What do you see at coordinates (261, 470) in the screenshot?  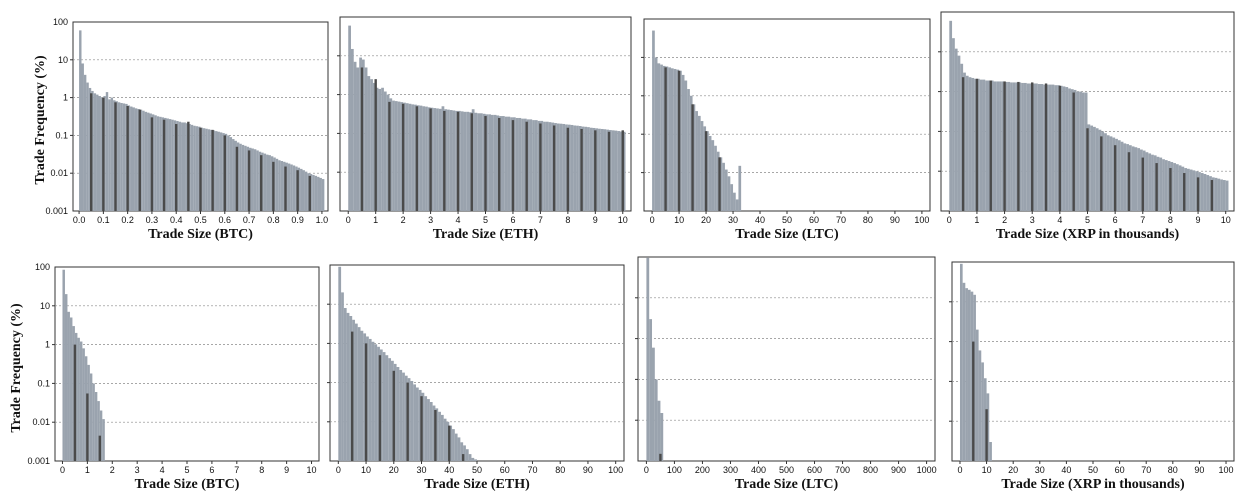 I see `x-tick-label: 8` at bounding box center [261, 470].